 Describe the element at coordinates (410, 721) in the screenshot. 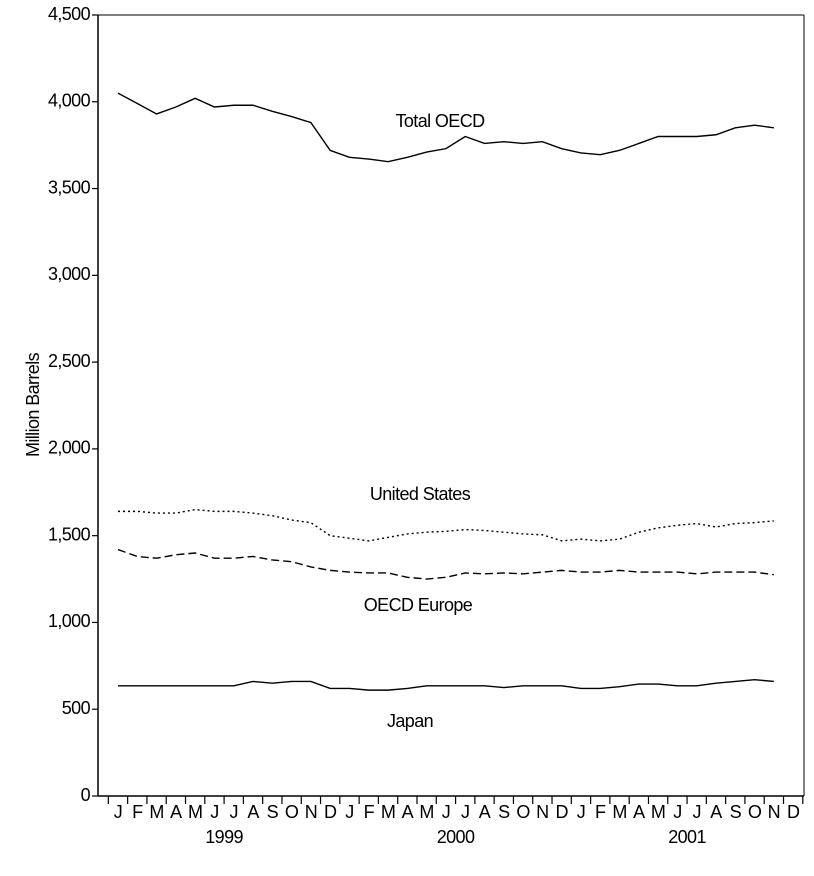

I see `series-label: Japan` at that location.